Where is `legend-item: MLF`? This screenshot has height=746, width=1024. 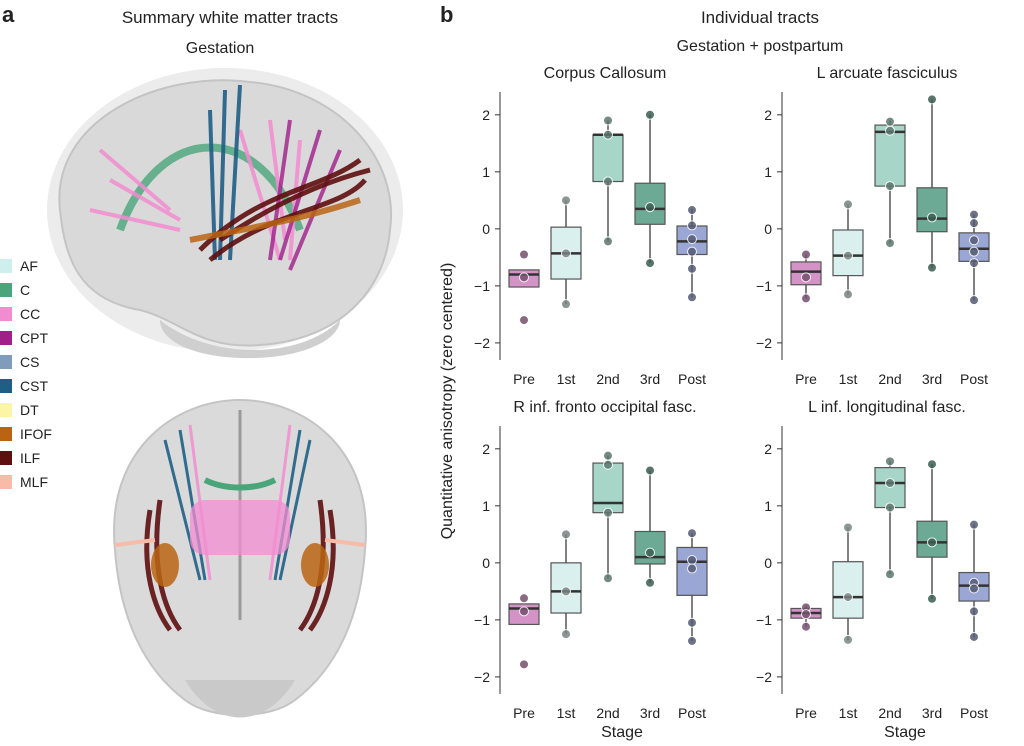
legend-item: MLF is located at coordinates (24, 482).